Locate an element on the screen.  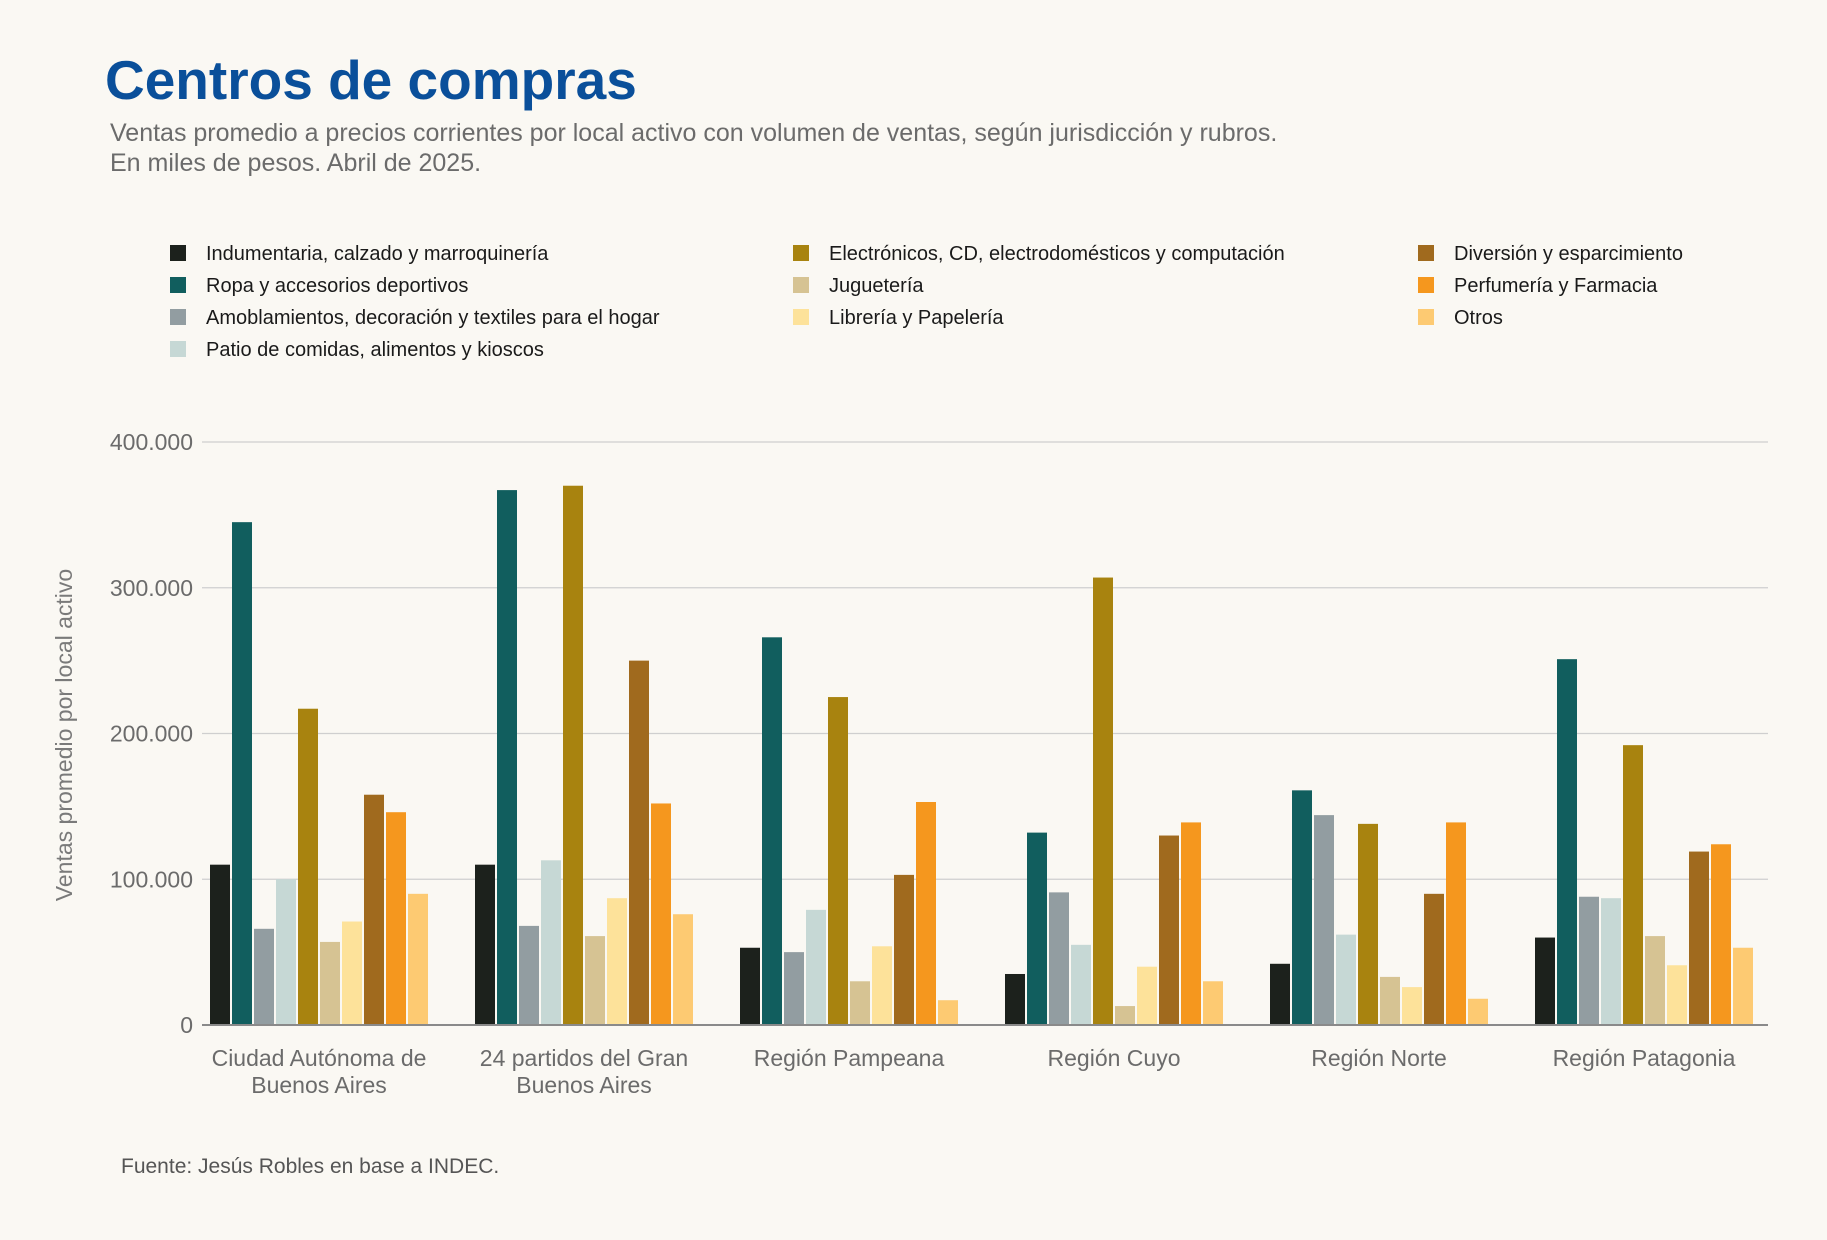
legend-item: Patio de comidas, alimentos y kioscos is located at coordinates (357, 350).